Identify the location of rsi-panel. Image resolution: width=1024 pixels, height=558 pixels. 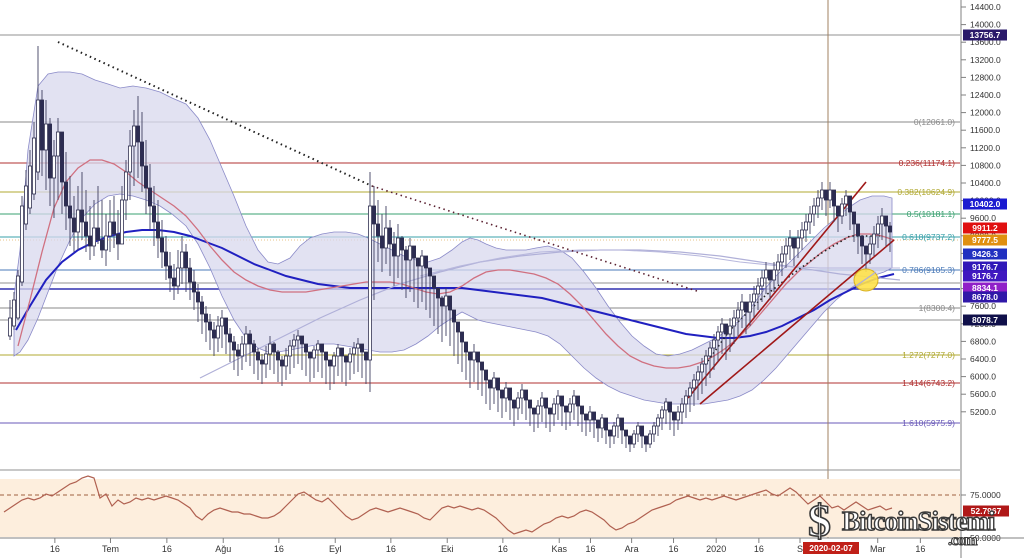
(480, 504).